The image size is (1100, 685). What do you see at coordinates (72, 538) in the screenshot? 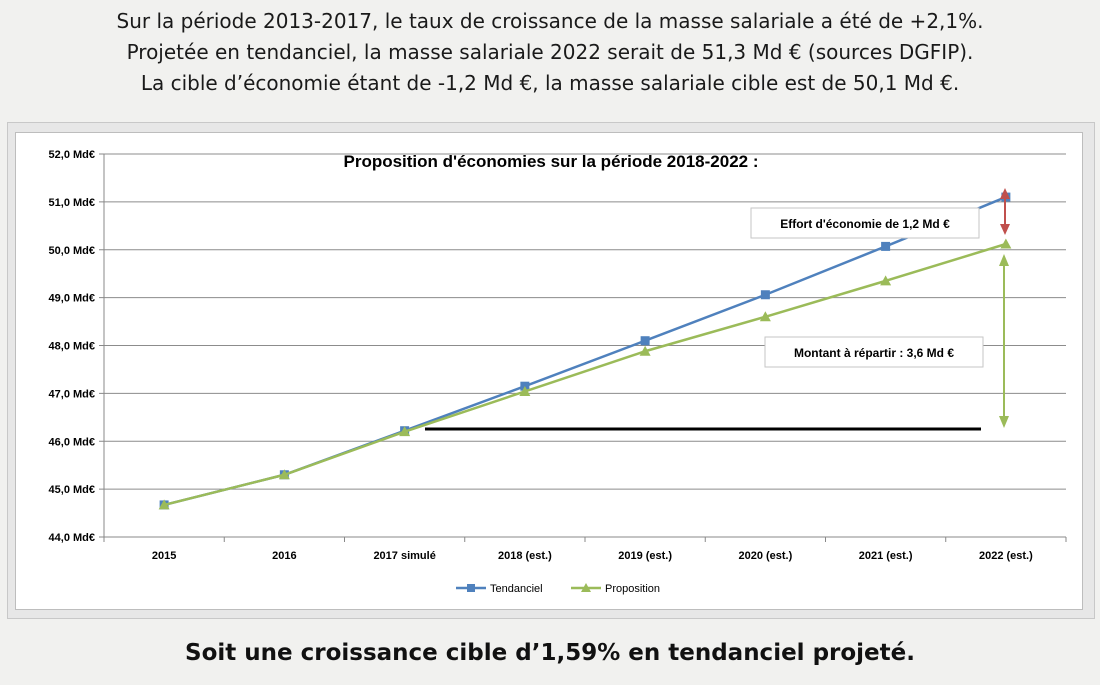
I see `y-tick-label: 44,0 Md€` at bounding box center [72, 538].